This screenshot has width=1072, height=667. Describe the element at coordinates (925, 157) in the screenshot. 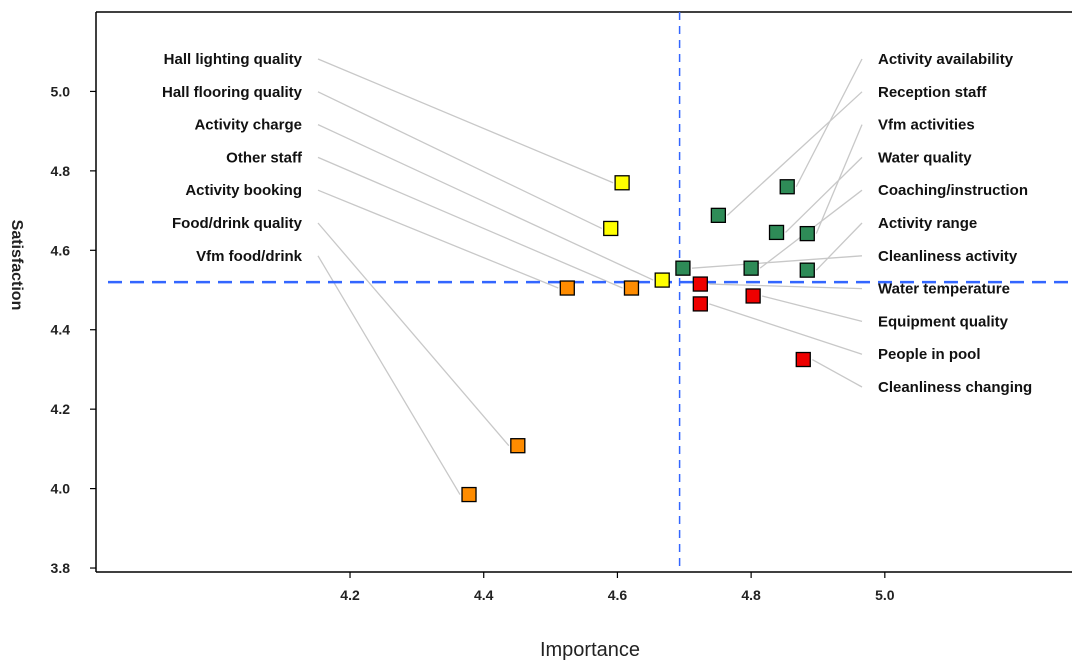

I see `point-label: Water quality` at that location.